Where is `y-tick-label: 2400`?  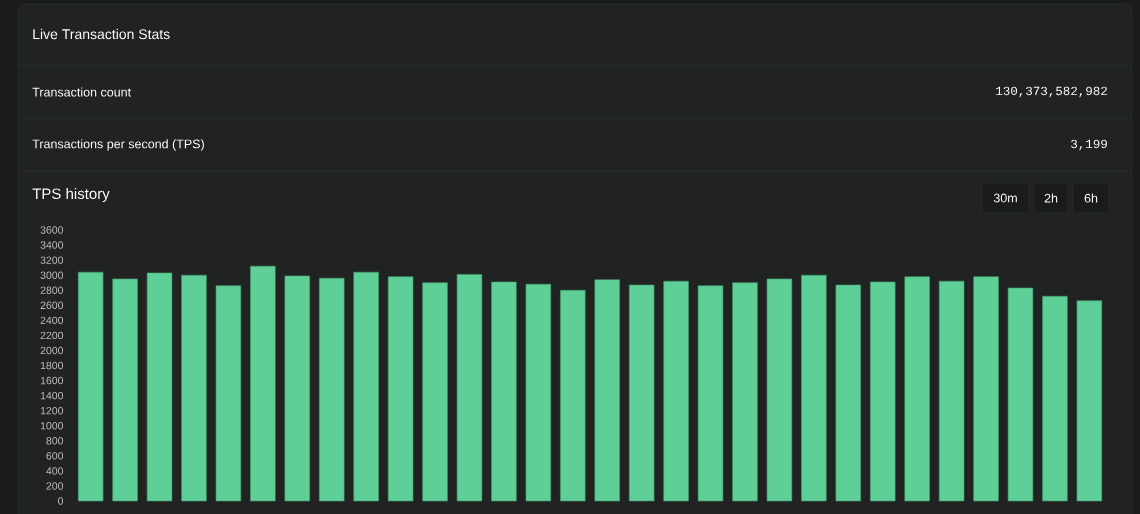 y-tick-label: 2400 is located at coordinates (52, 320).